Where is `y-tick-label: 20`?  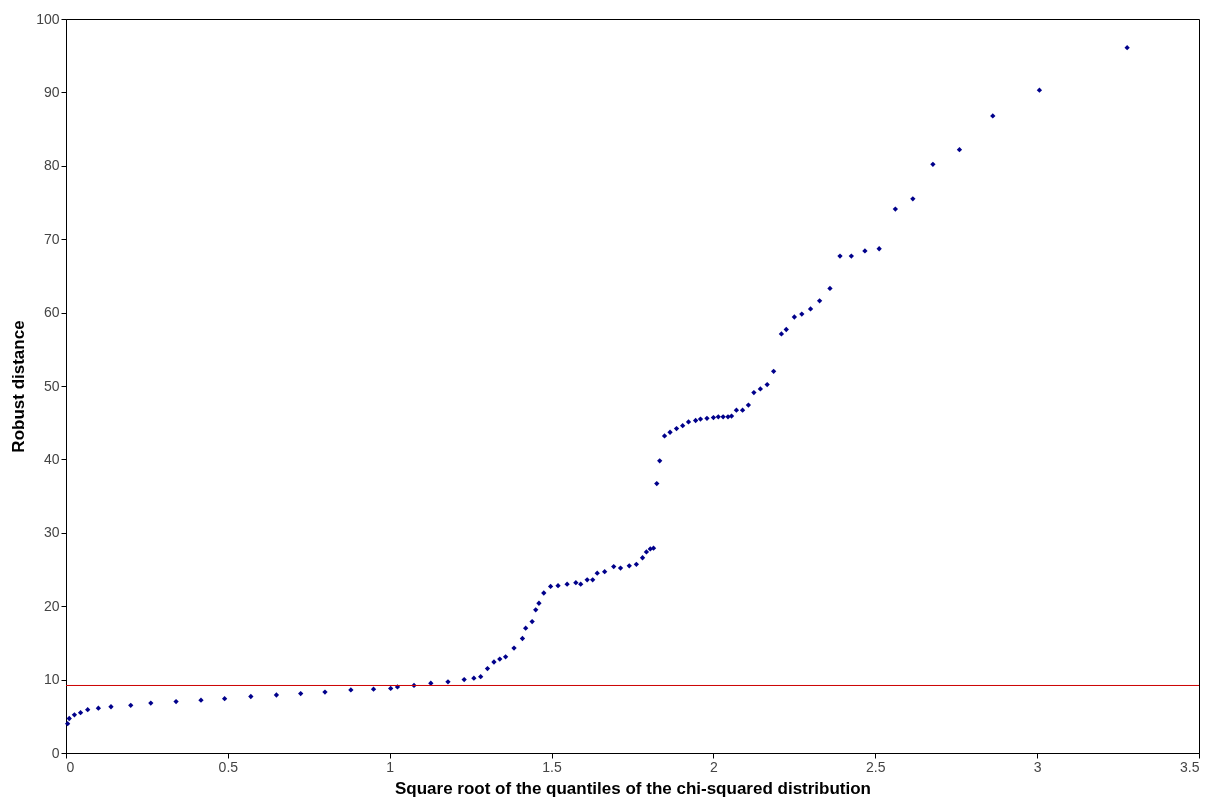 y-tick-label: 20 is located at coordinates (51, 605).